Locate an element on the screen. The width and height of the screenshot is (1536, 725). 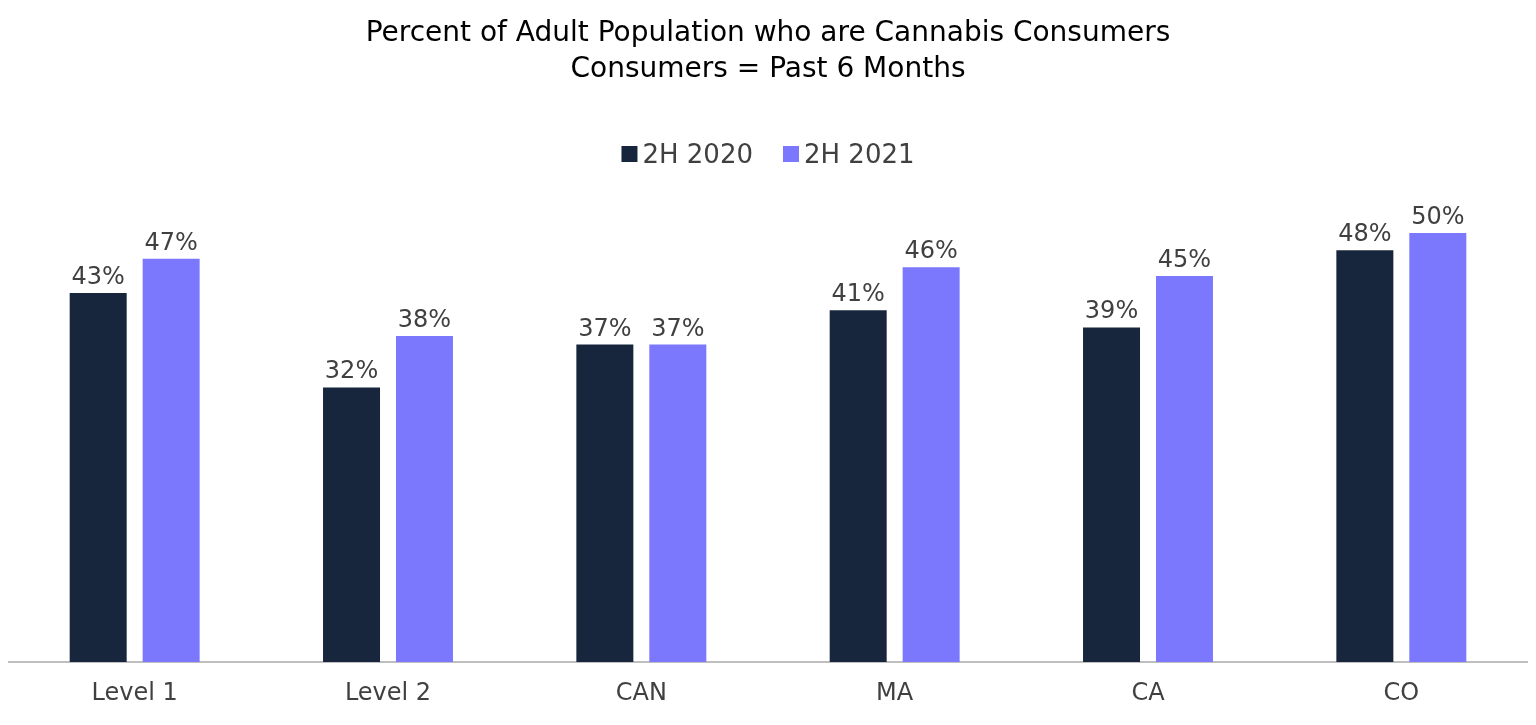
data-label: 50% is located at coordinates (1438, 216).